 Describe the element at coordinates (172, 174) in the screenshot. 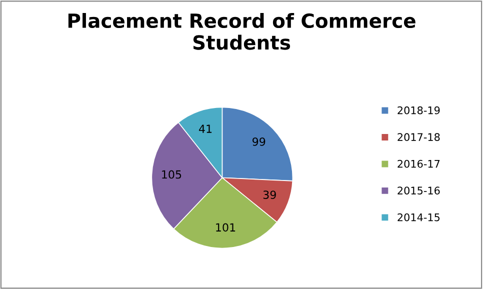

I see `data-label: 105` at that location.